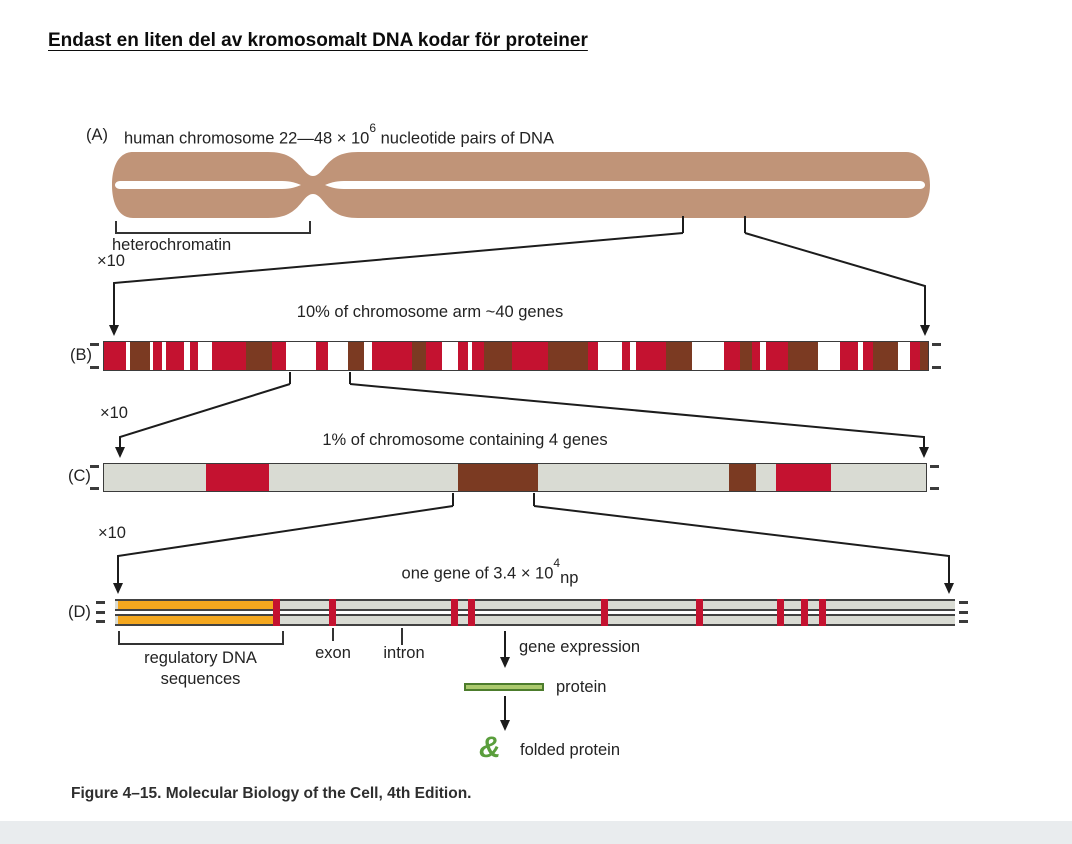 The height and width of the screenshot is (844, 1072). What do you see at coordinates (213, 227) in the screenshot?
I see `heterochromatin-bracket` at bounding box center [213, 227].